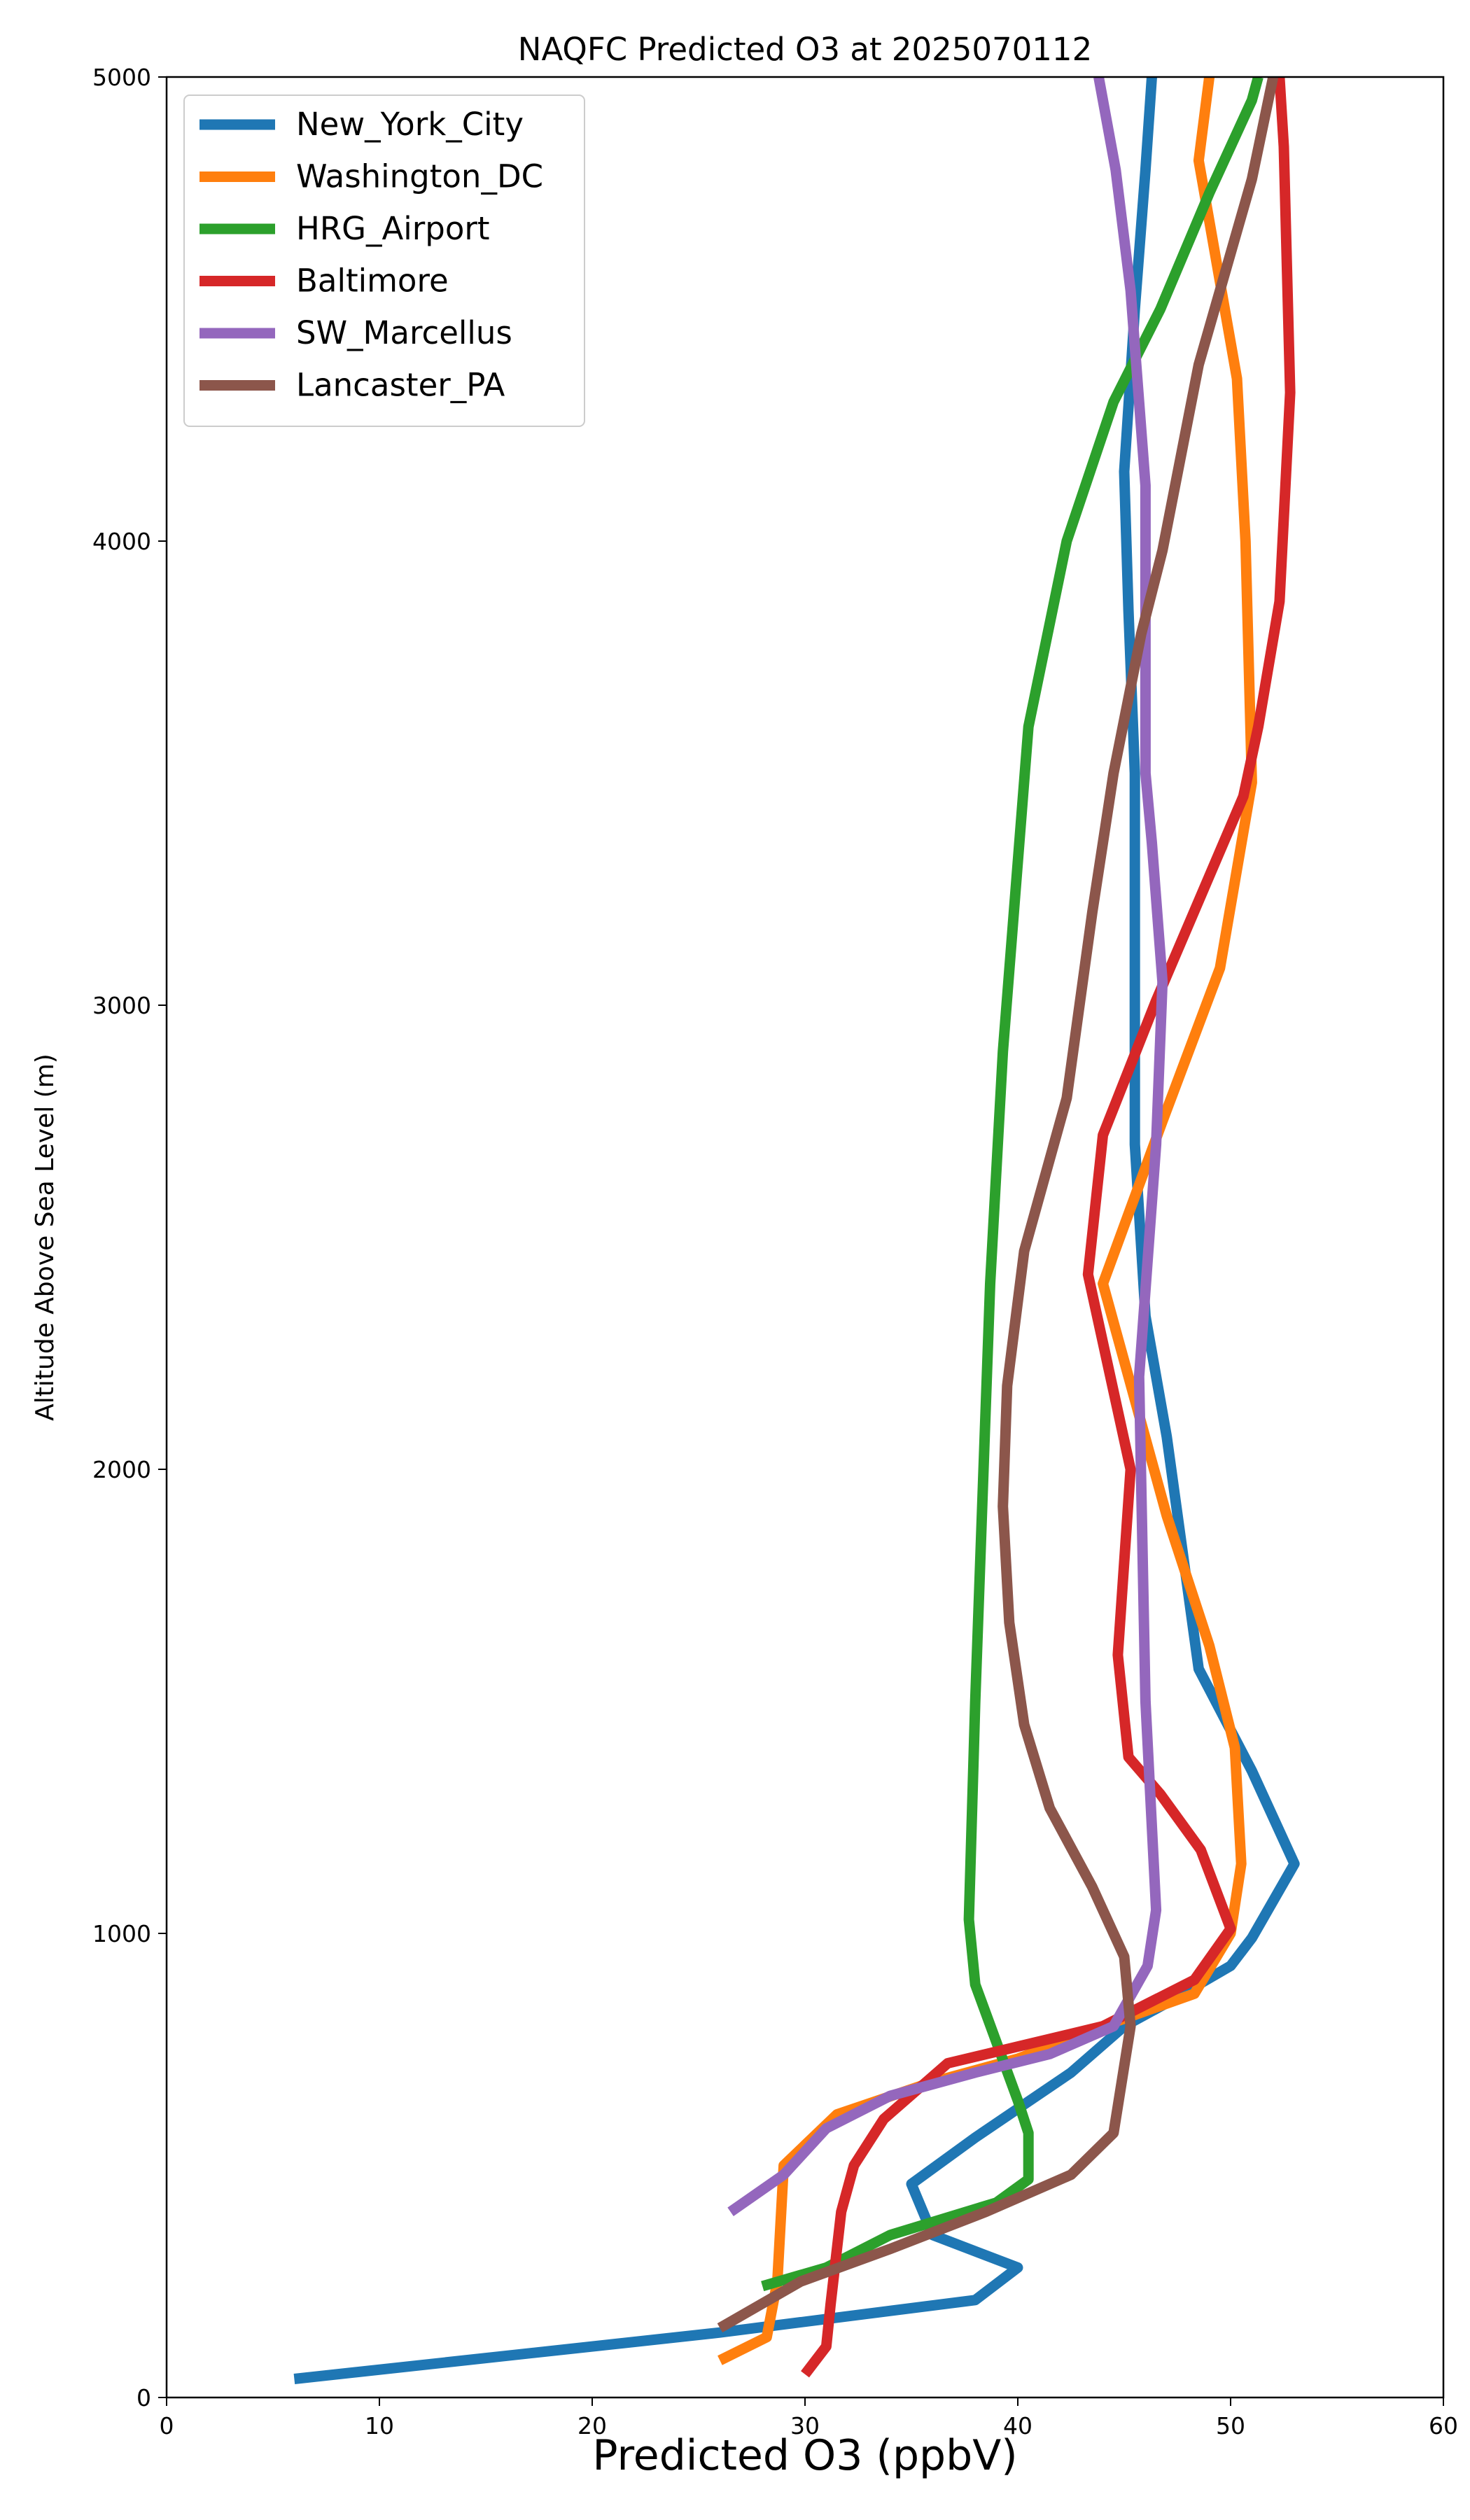  Describe the element at coordinates (121, 1933) in the screenshot. I see `y-tick-label: 1000` at that location.